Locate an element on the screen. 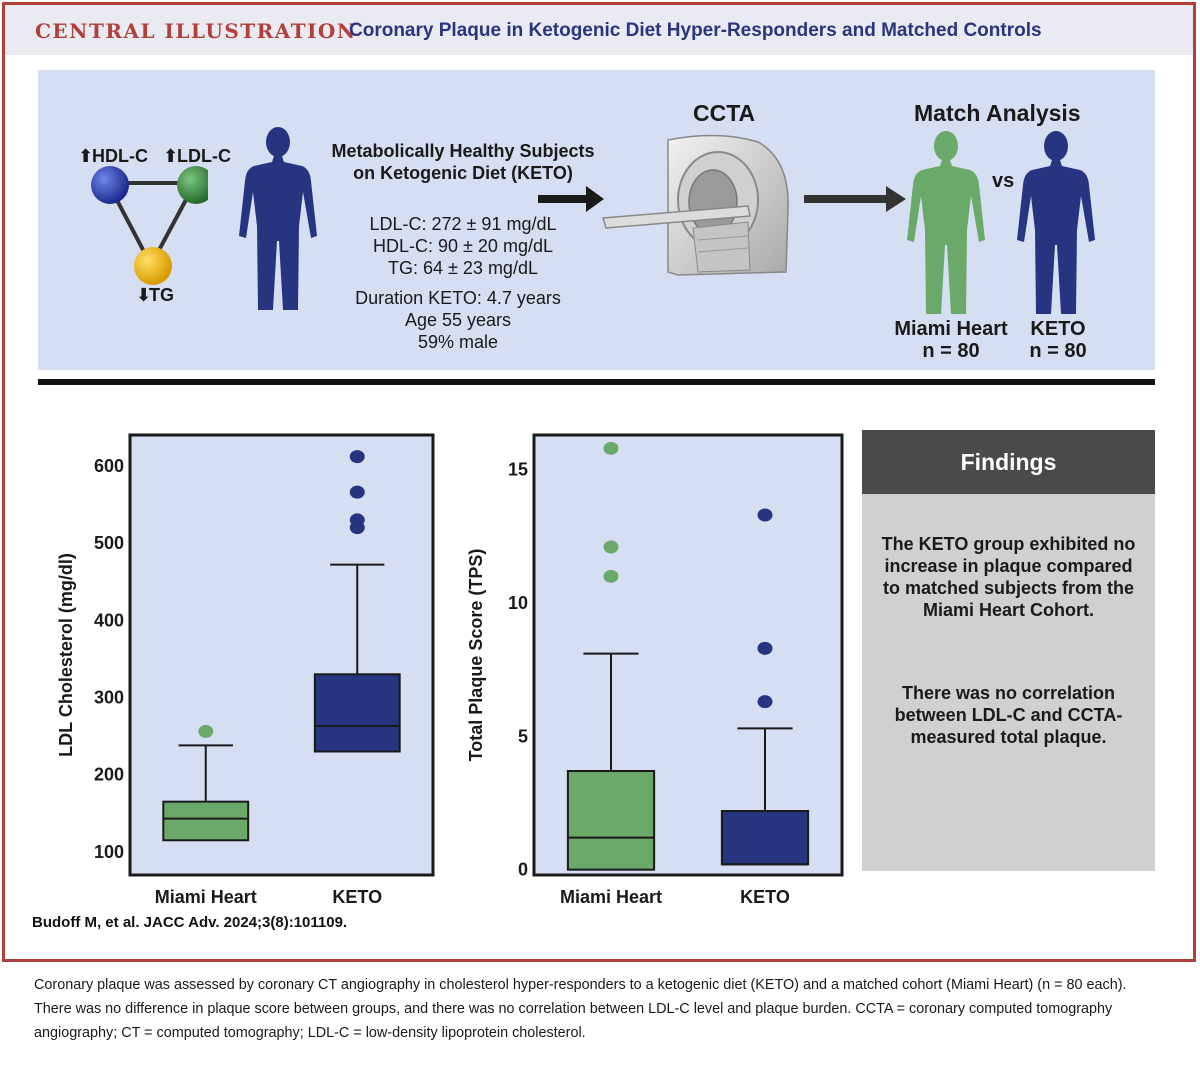 The width and height of the screenshot is (1200, 1076). hdl-up-arrow-icon: ⬆ is located at coordinates (86, 156).